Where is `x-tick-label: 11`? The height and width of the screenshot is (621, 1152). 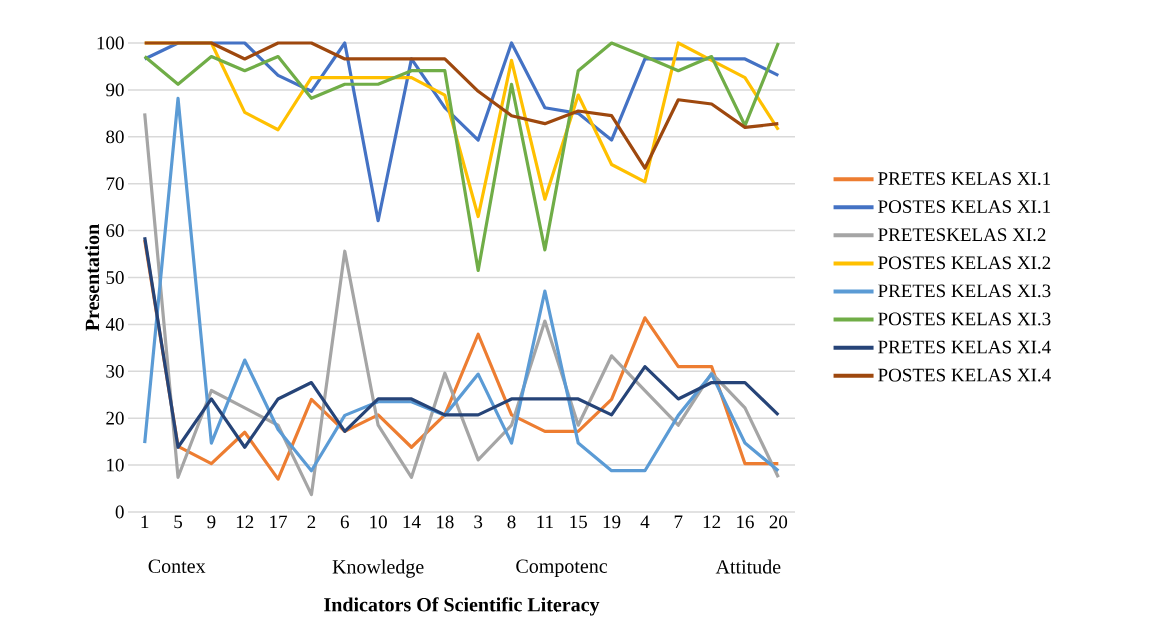
x-tick-label: 11 is located at coordinates (545, 522).